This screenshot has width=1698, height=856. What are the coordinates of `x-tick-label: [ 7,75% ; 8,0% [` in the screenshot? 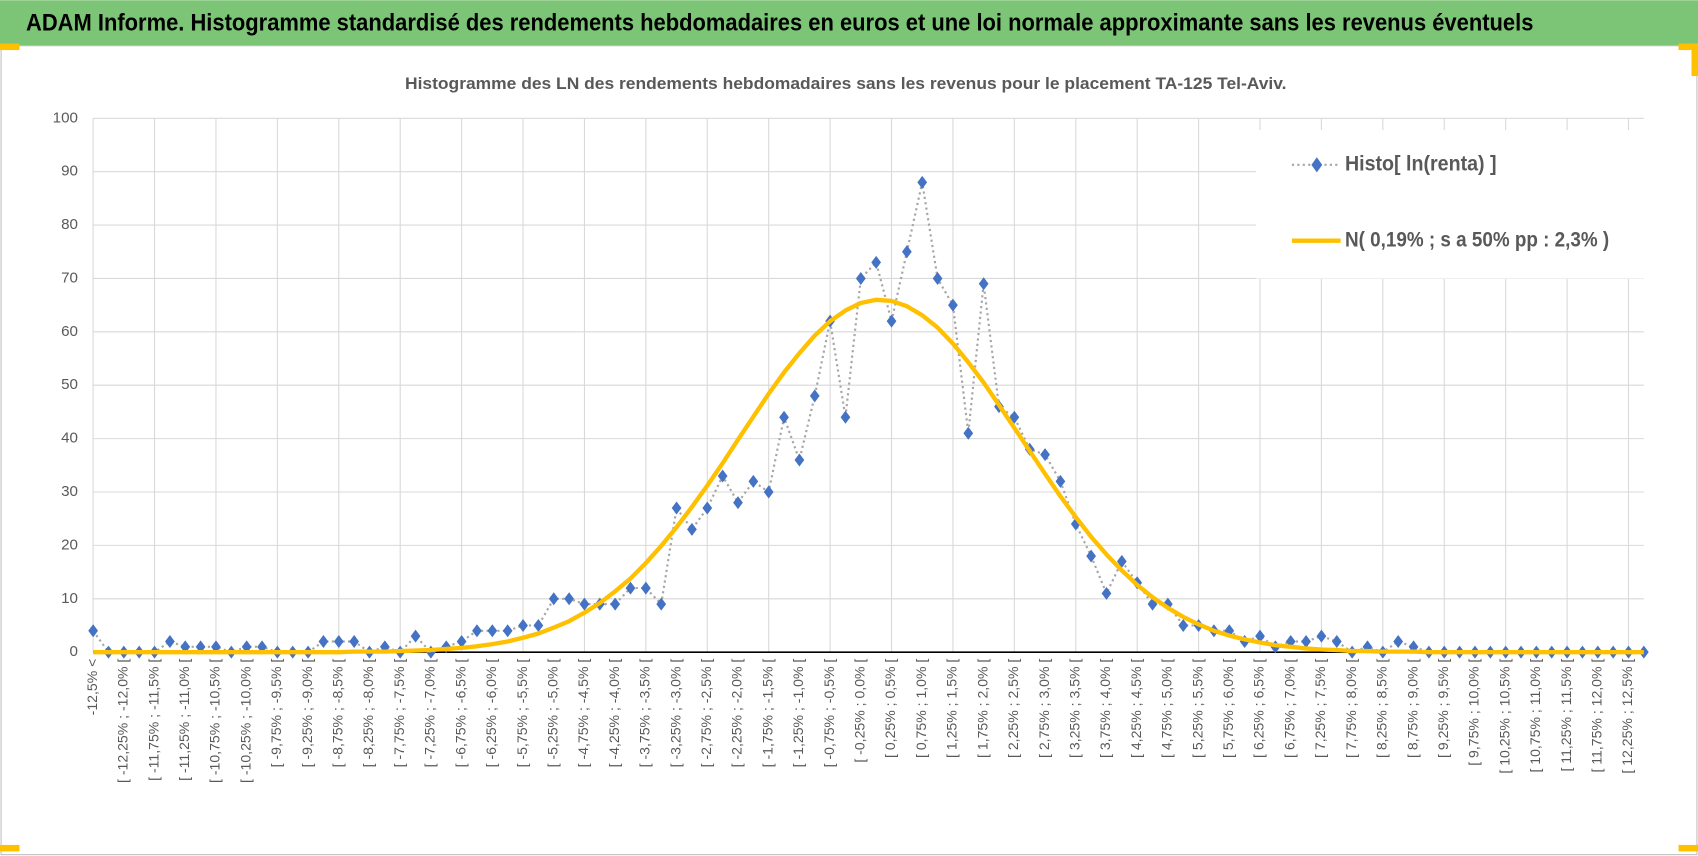 It's located at (1351, 708).